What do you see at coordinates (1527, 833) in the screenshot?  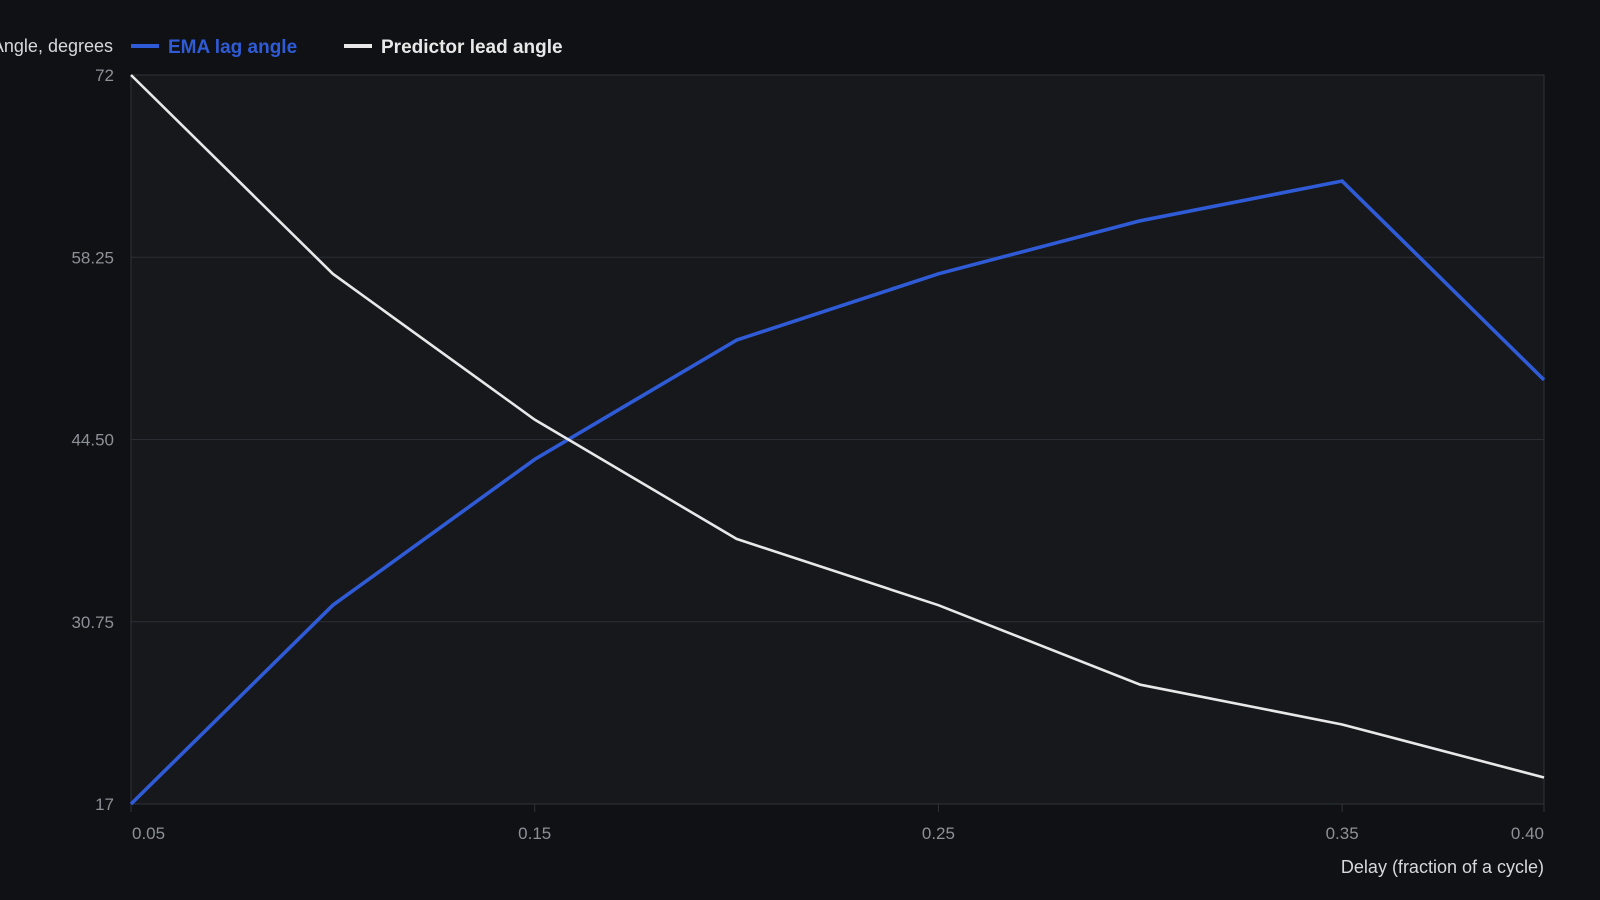 I see `x-tick-label: 0.40` at bounding box center [1527, 833].